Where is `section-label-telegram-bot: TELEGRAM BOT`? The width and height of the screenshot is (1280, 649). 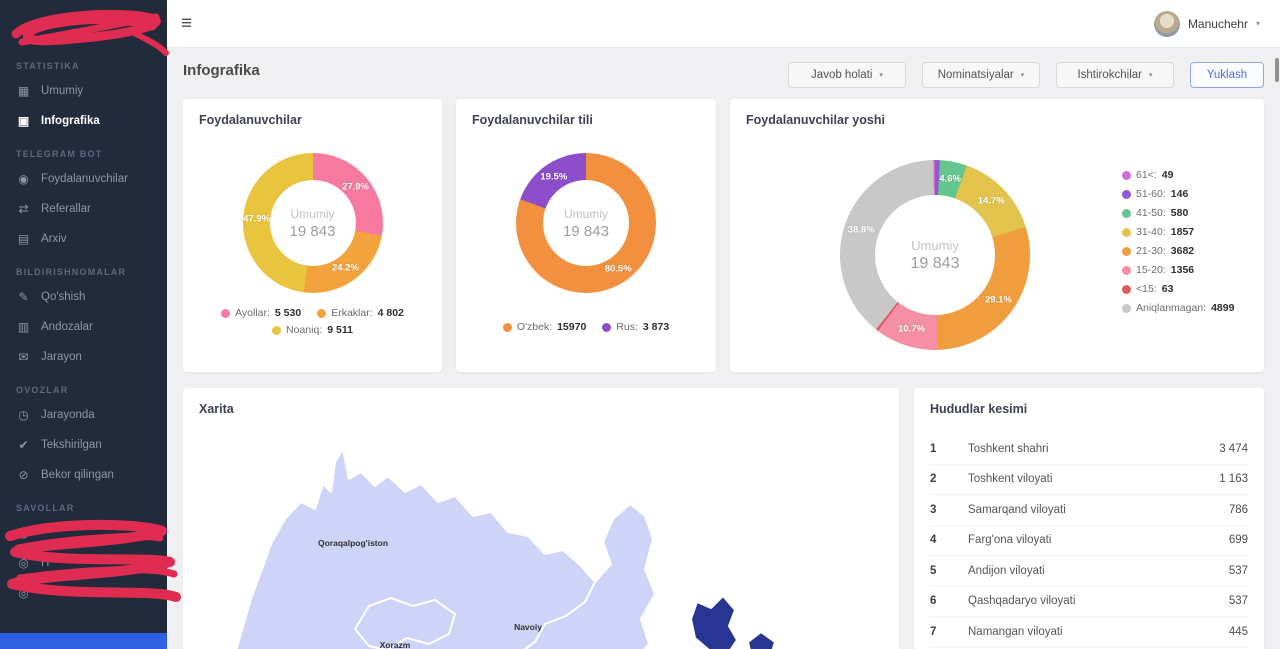 section-label-telegram-bot: TELEGRAM BOT is located at coordinates (59, 154).